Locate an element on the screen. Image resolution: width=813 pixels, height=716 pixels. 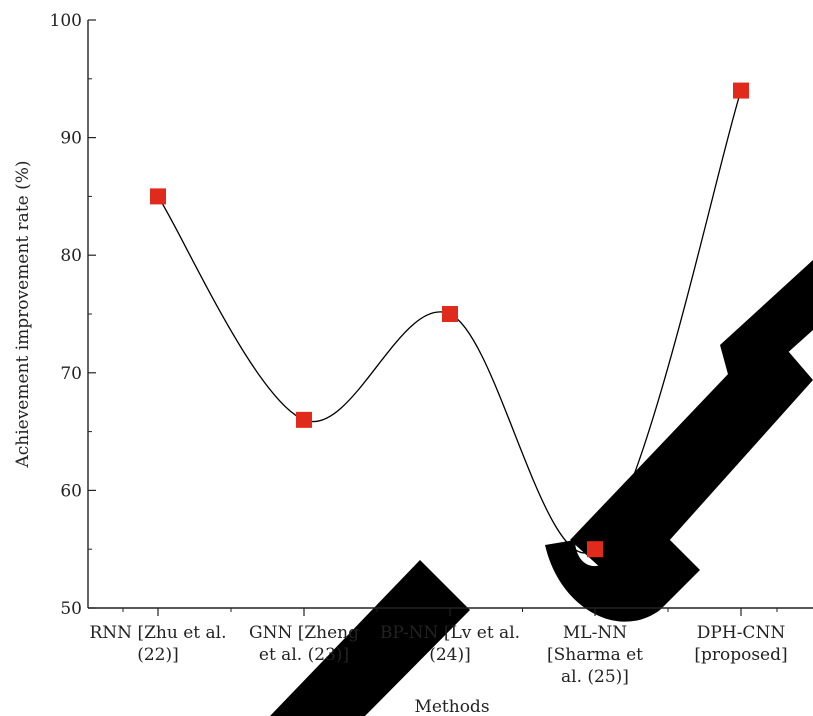
x-category-label: GNN [Zheng et al. (23)] is located at coordinates (304, 644).